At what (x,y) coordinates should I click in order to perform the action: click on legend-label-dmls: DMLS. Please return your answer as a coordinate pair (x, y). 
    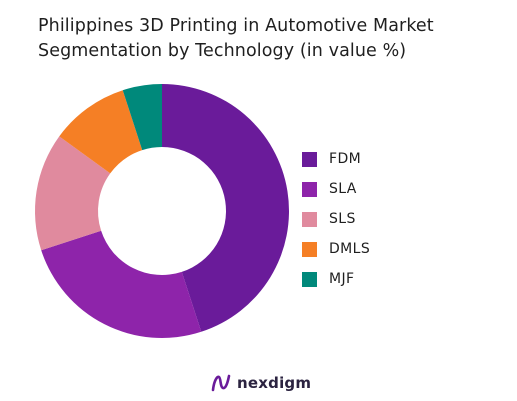
    Looking at the image, I should click on (350, 249).